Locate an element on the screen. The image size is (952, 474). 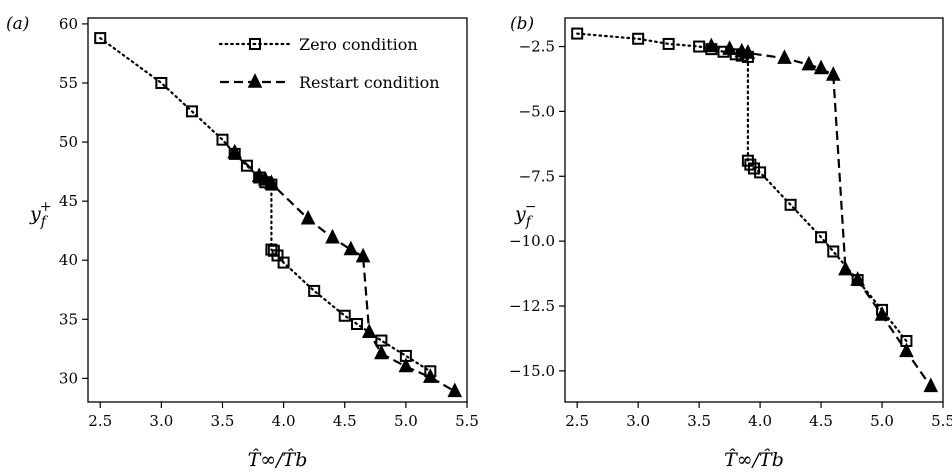
panel-b-ytick-label: −2.5 is located at coordinates (537, 47).